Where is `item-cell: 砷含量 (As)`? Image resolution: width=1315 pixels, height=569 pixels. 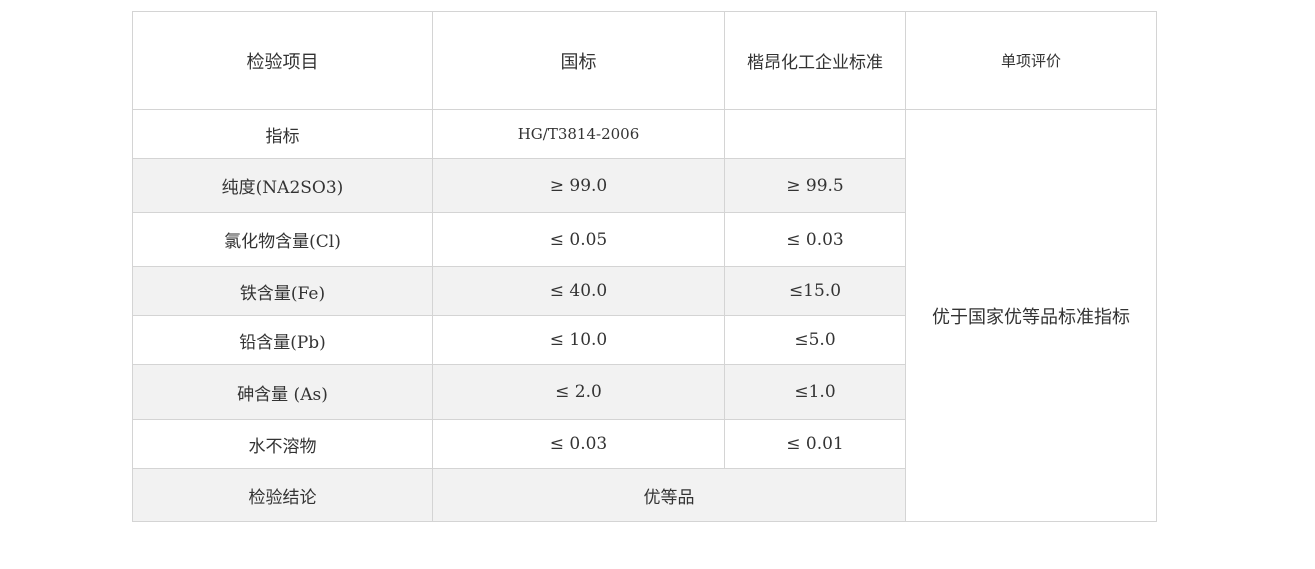 item-cell: 砷含量 (As) is located at coordinates (282, 392).